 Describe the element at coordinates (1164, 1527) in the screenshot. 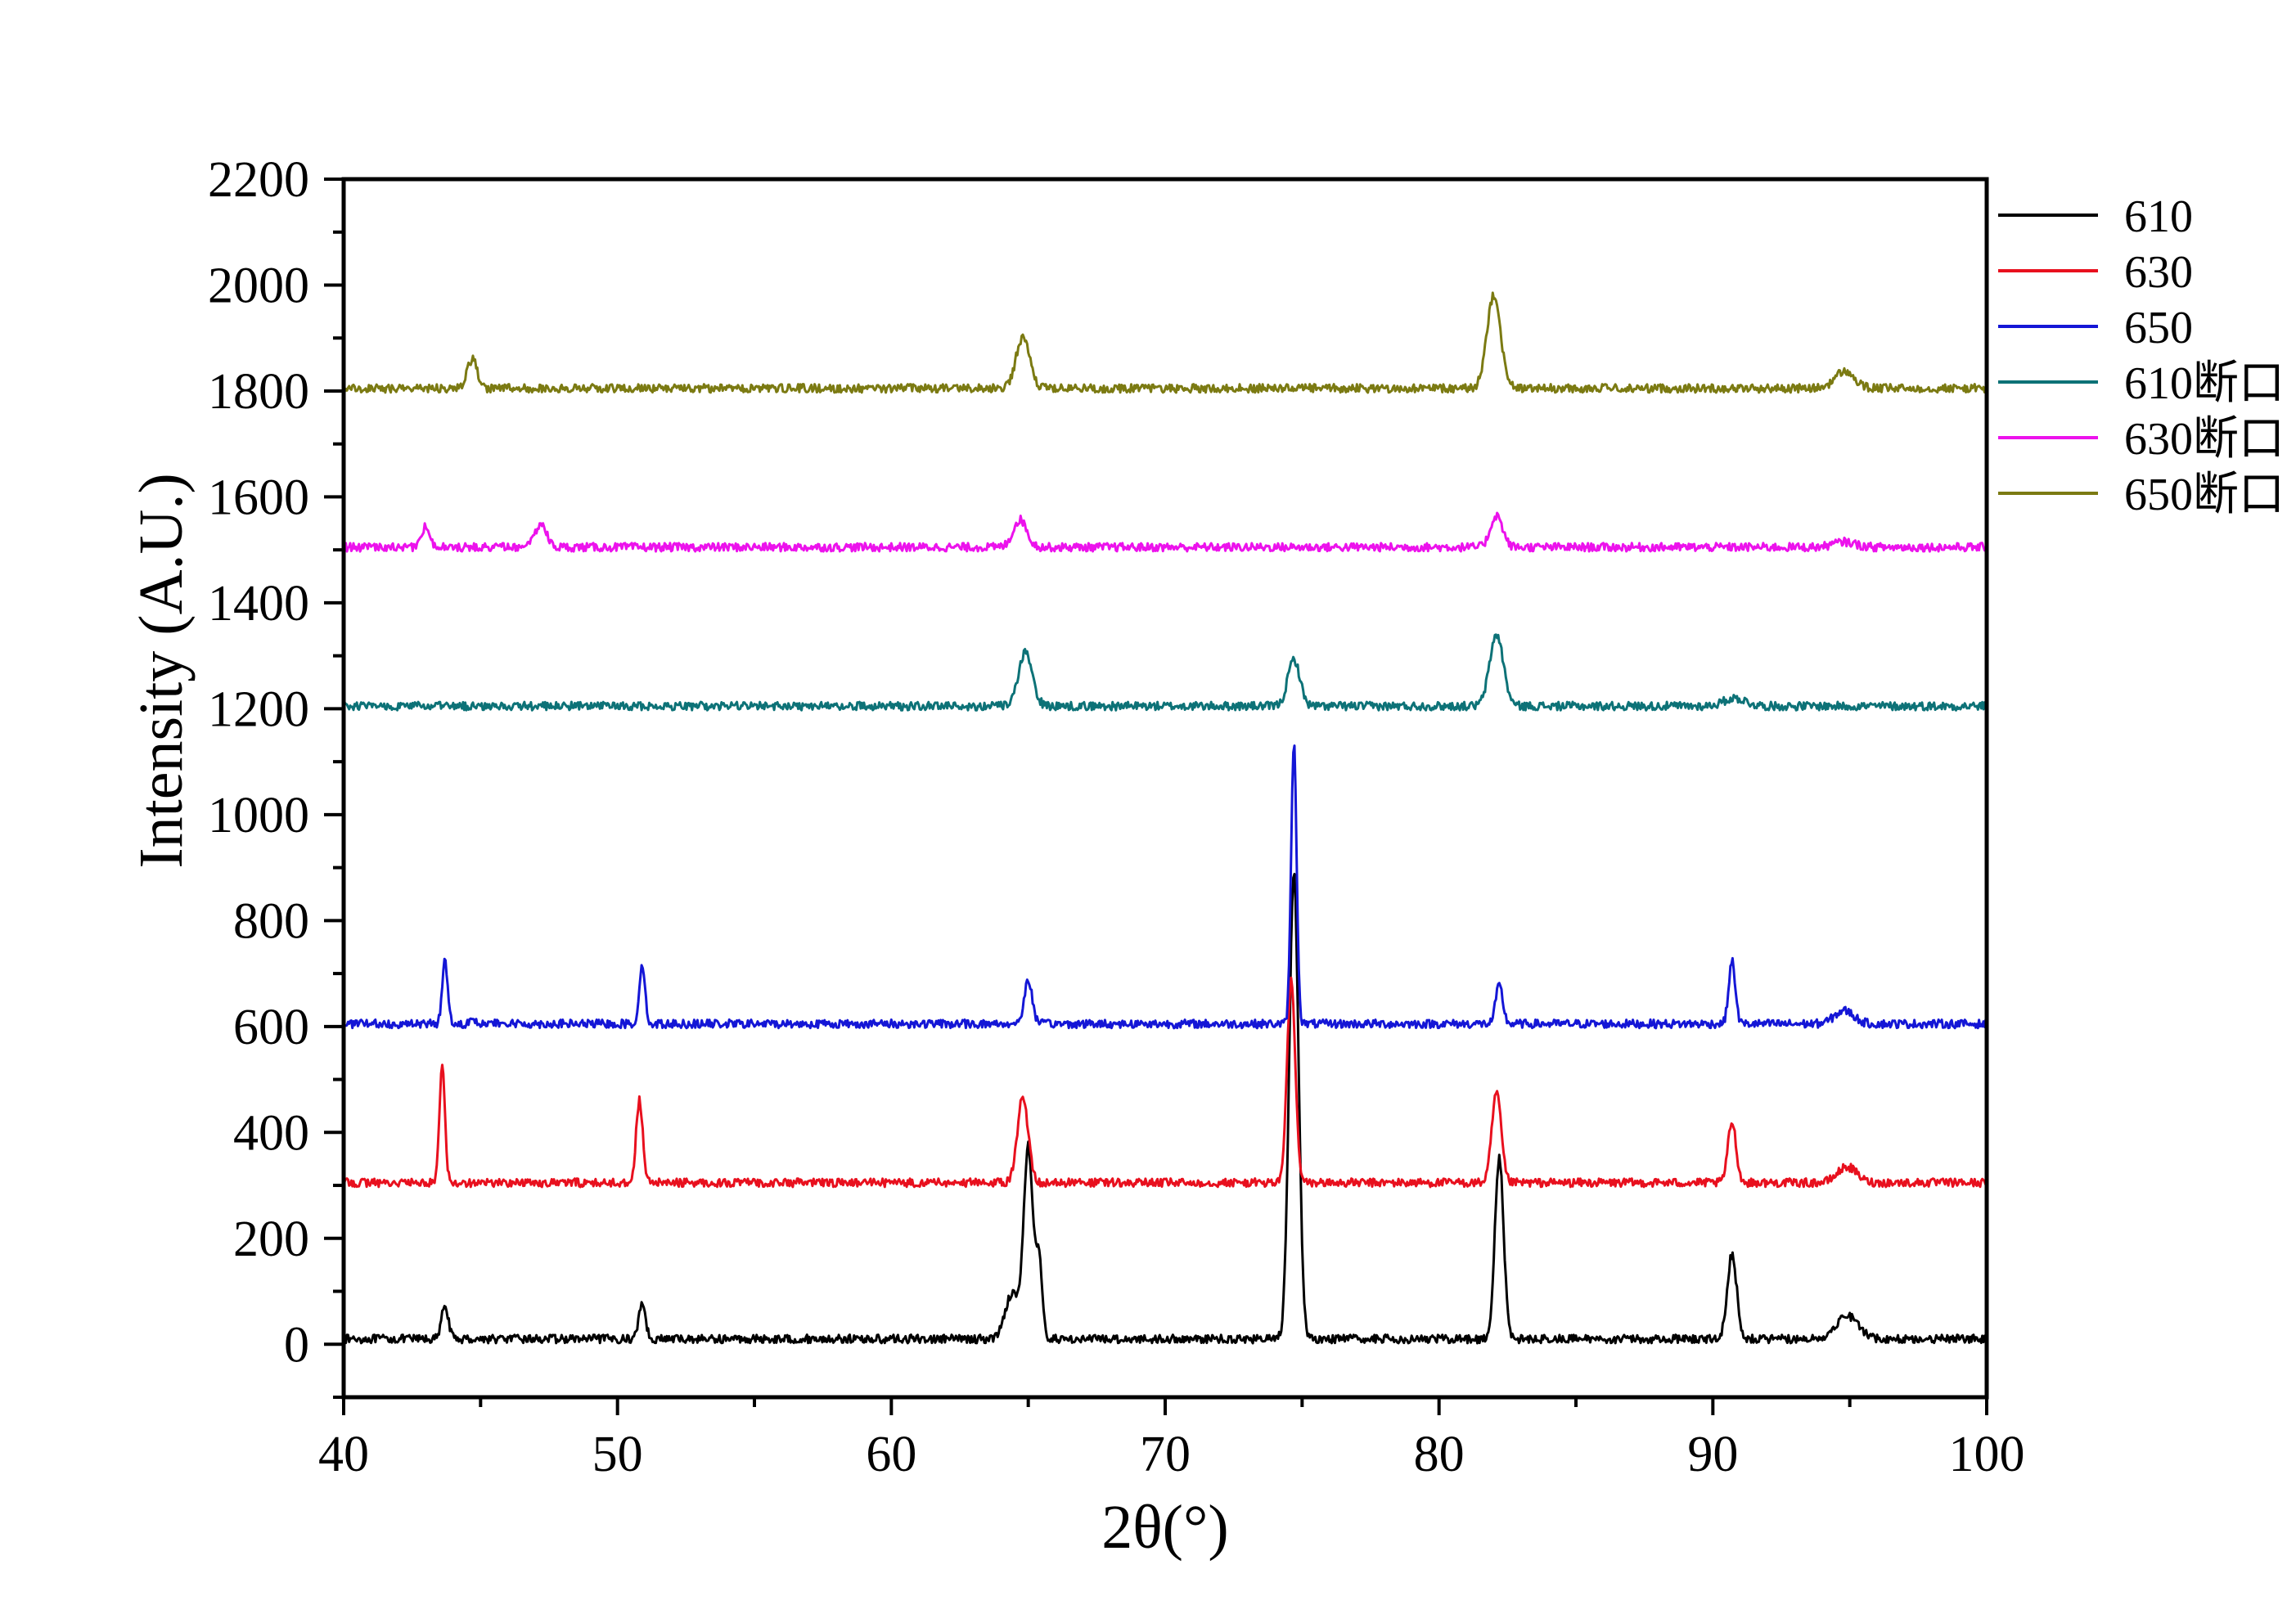

I see `x-axis-title: 2θ(°)` at that location.